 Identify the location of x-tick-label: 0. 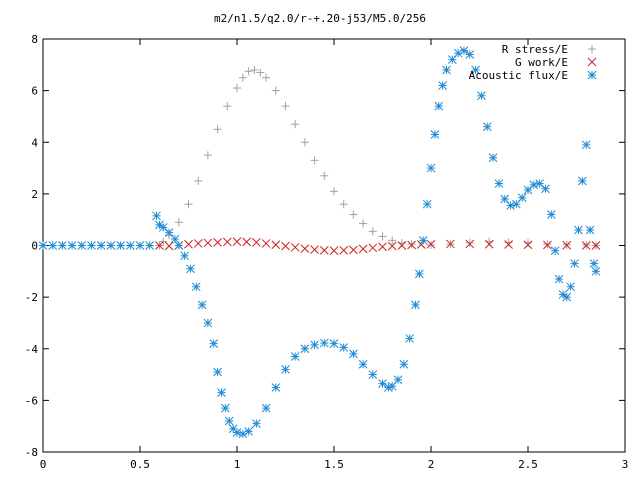
(43, 464).